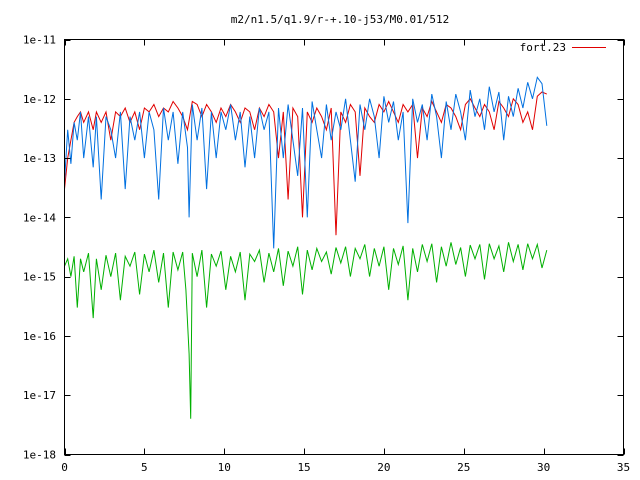 This screenshot has width=640, height=480. I want to click on x-tick-label: 30, so click(543, 467).